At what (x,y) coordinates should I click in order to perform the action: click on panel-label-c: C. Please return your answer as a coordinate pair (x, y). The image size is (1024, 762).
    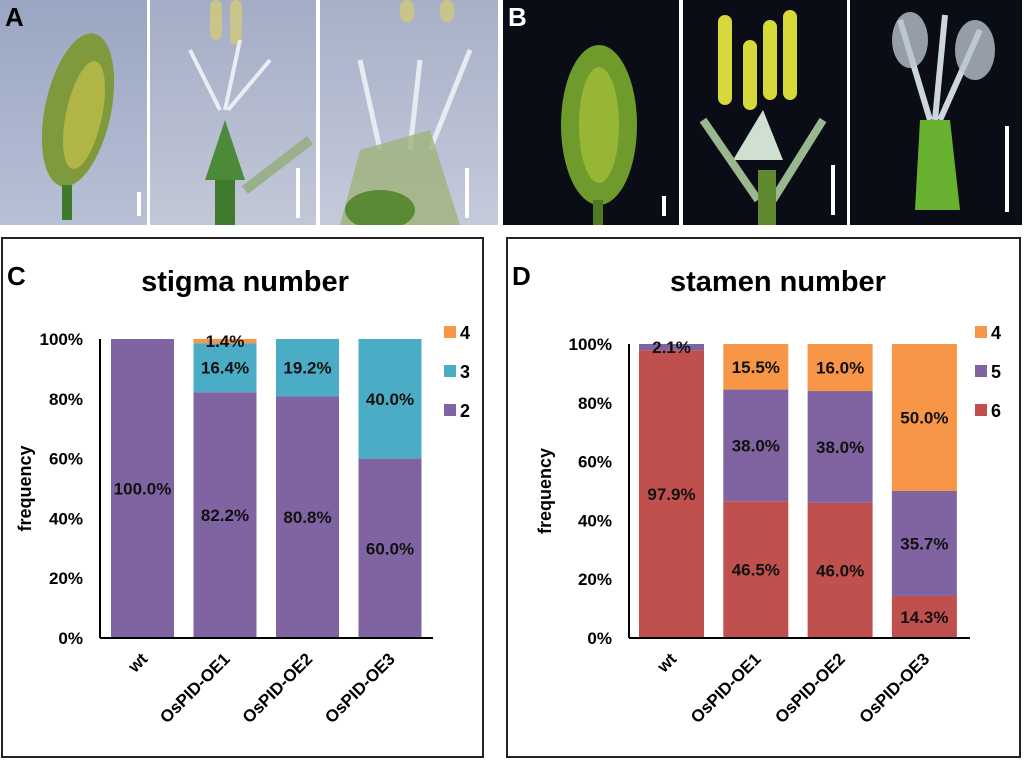
    Looking at the image, I should click on (16, 276).